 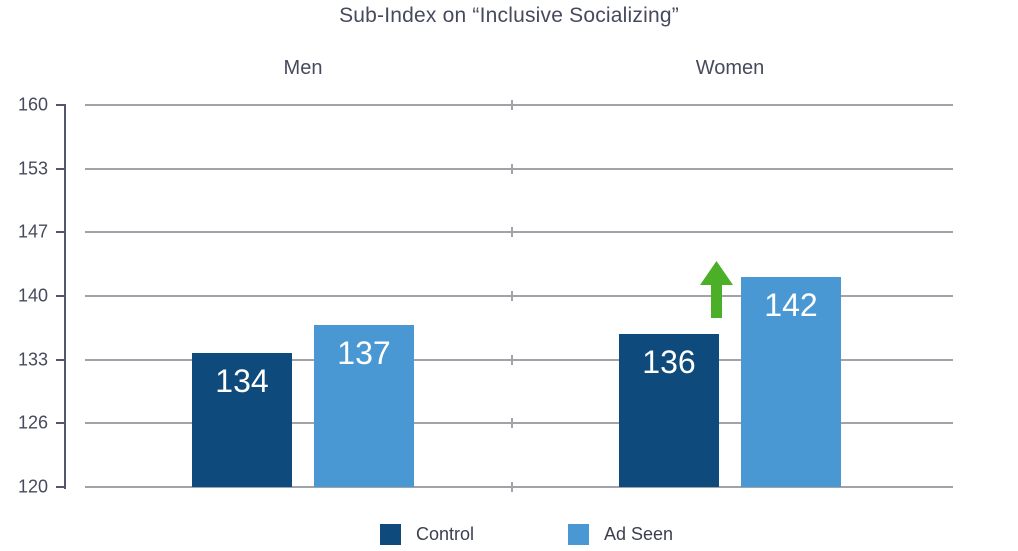 What do you see at coordinates (32, 295) in the screenshot?
I see `y-tick-label: 140` at bounding box center [32, 295].